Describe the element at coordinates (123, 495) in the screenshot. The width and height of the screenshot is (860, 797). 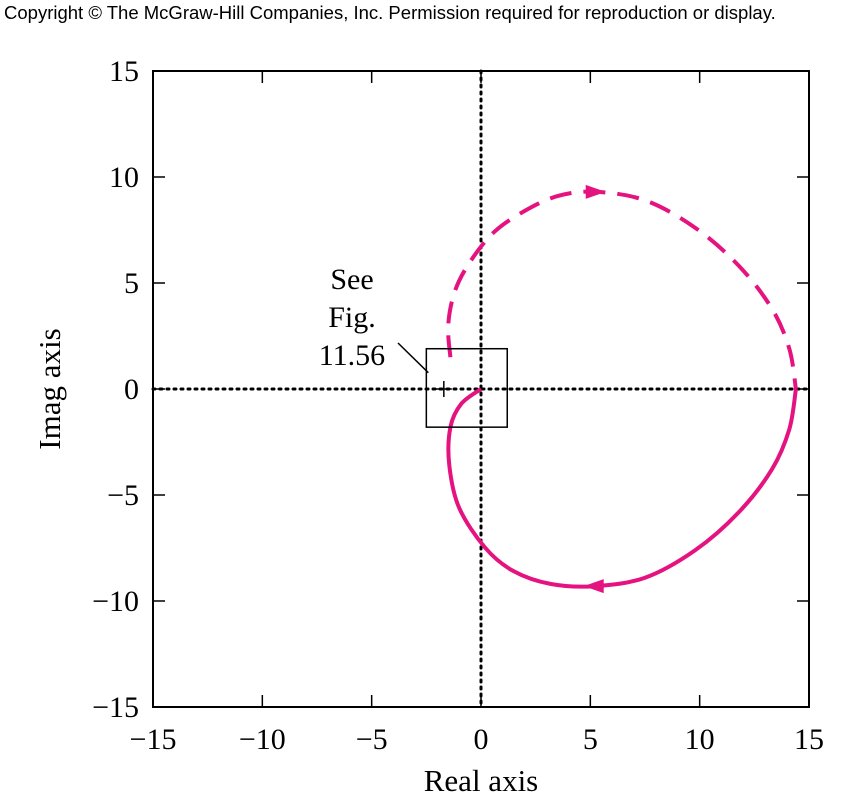
I see `y-tick-label: −5` at that location.